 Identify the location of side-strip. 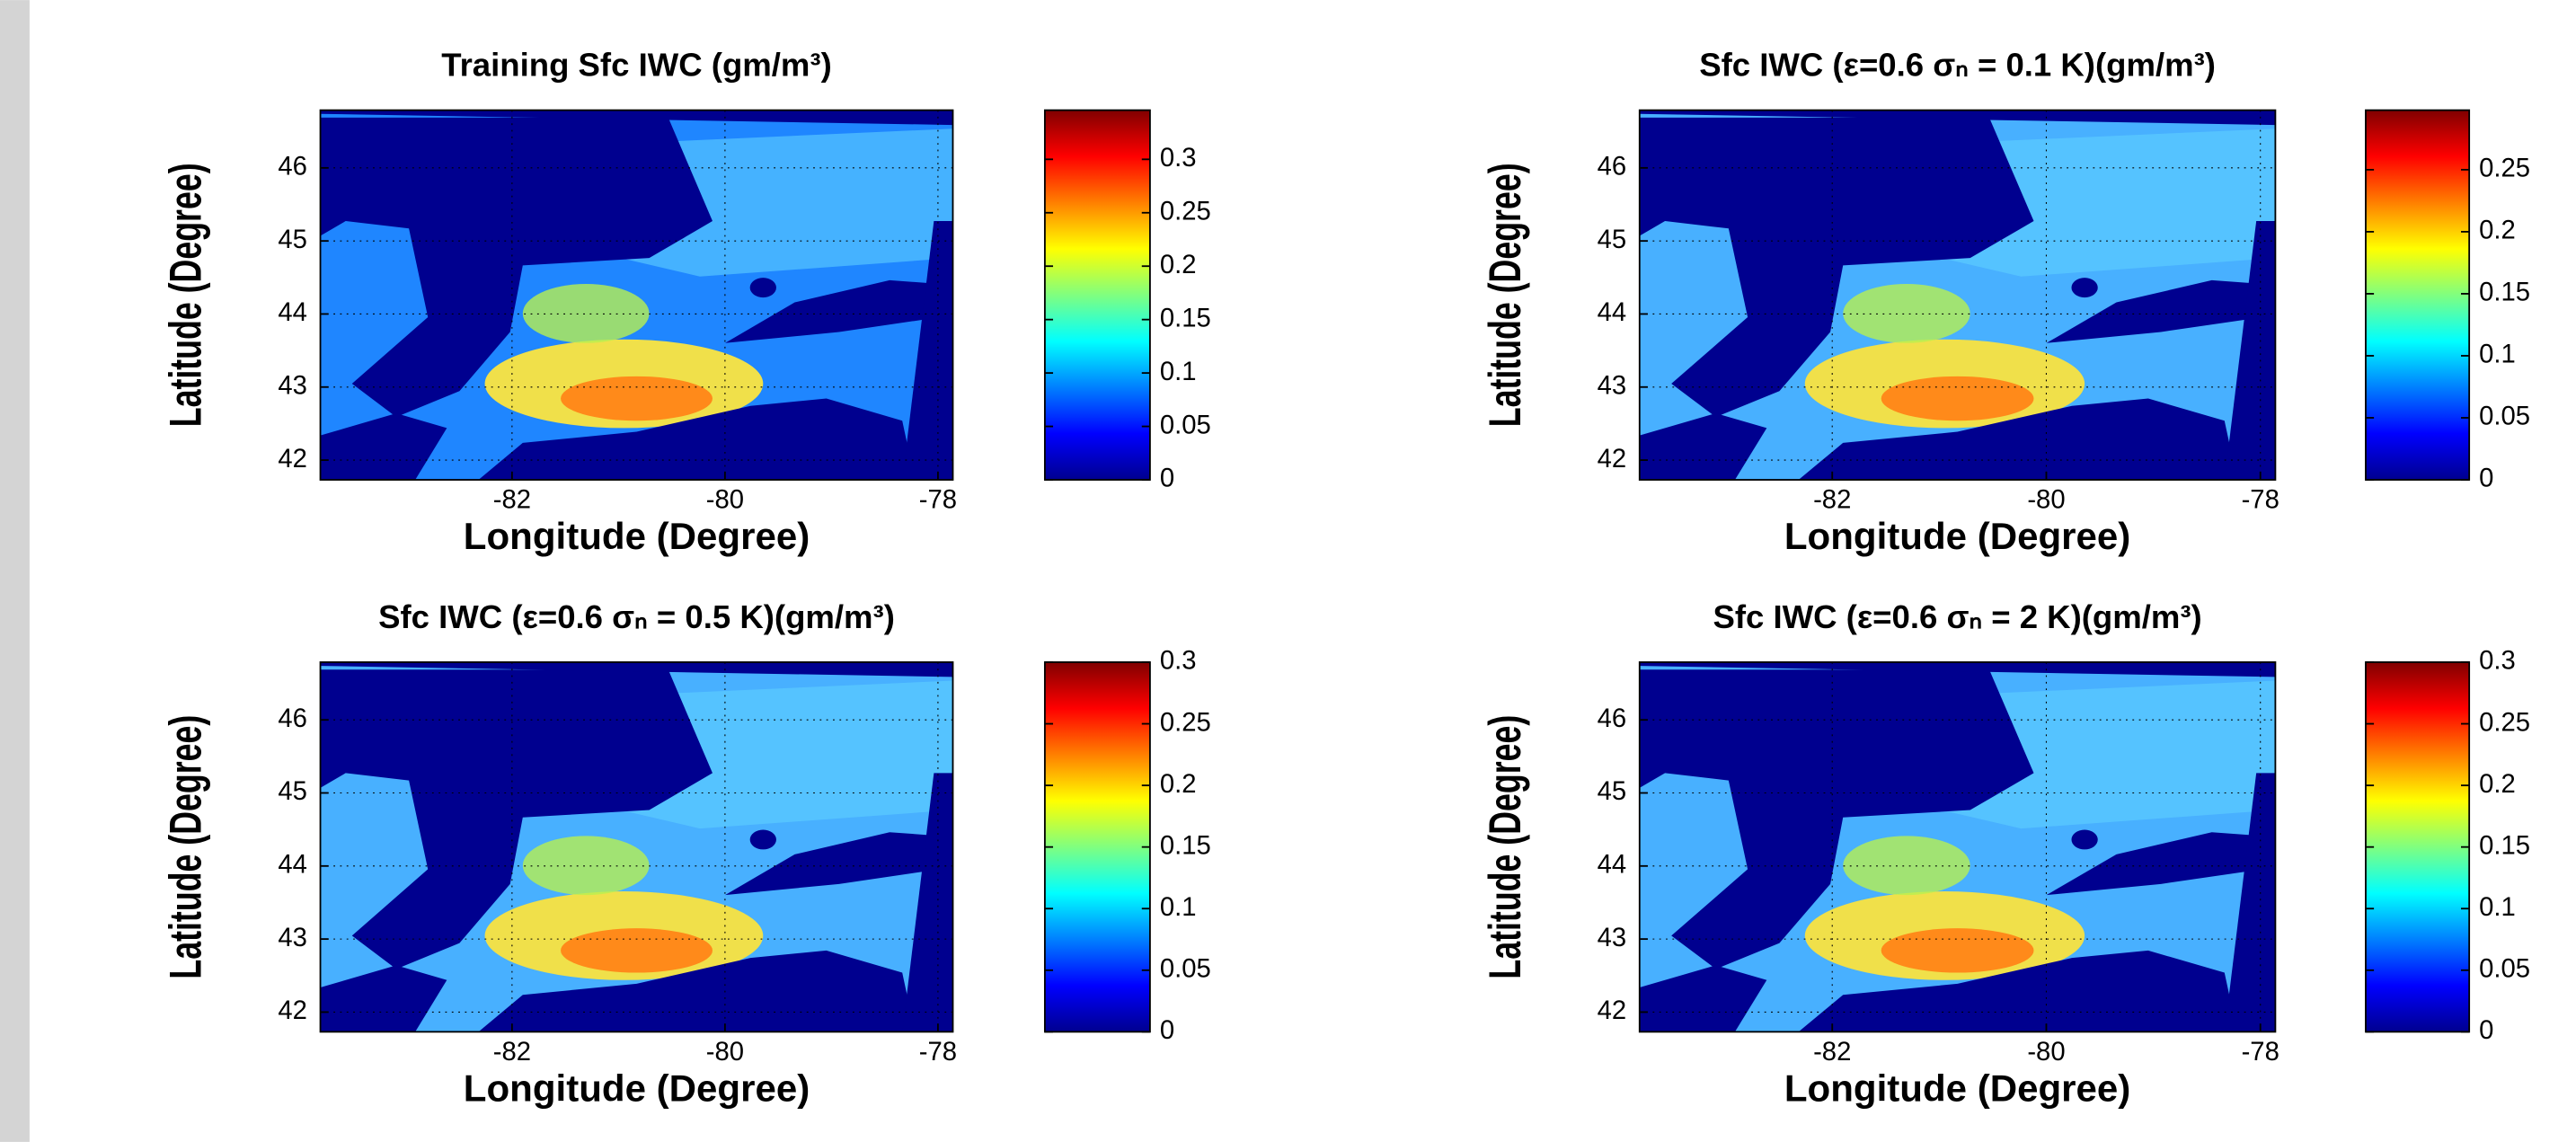
(15, 571).